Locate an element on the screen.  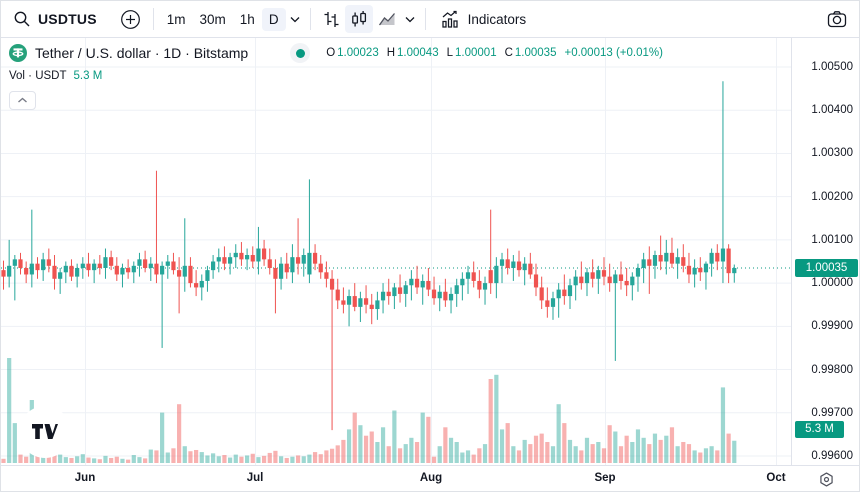
axis-settings-corner is located at coordinates (825, 478).